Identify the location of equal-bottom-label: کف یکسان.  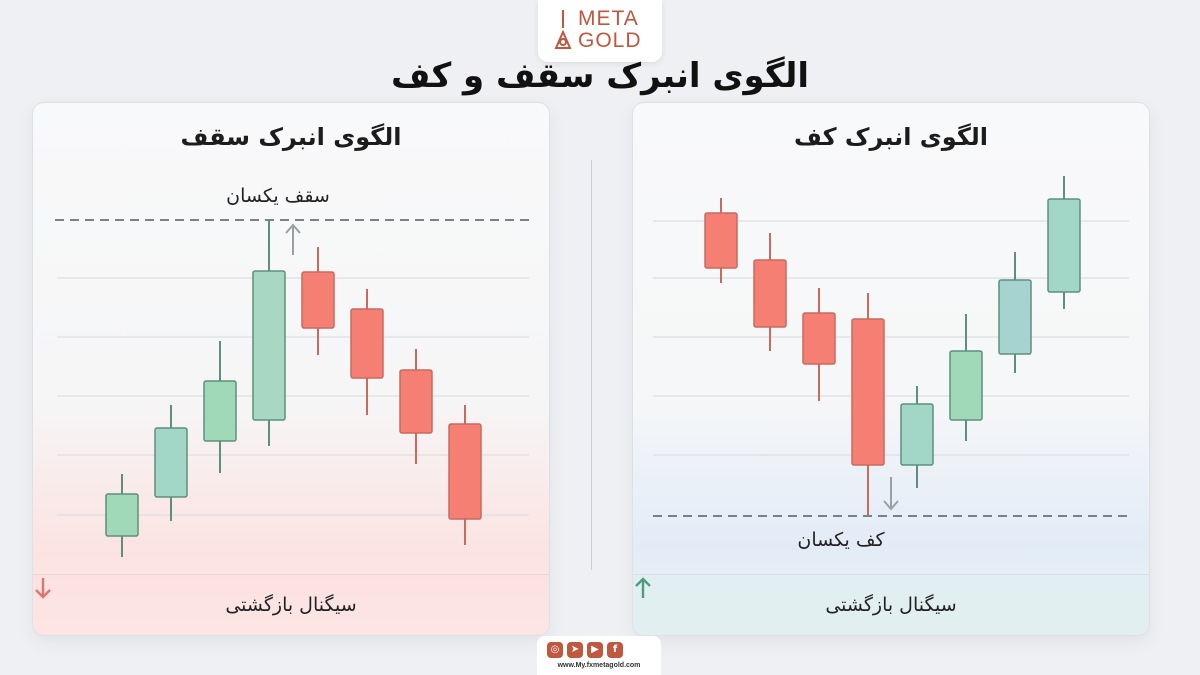
(841, 540).